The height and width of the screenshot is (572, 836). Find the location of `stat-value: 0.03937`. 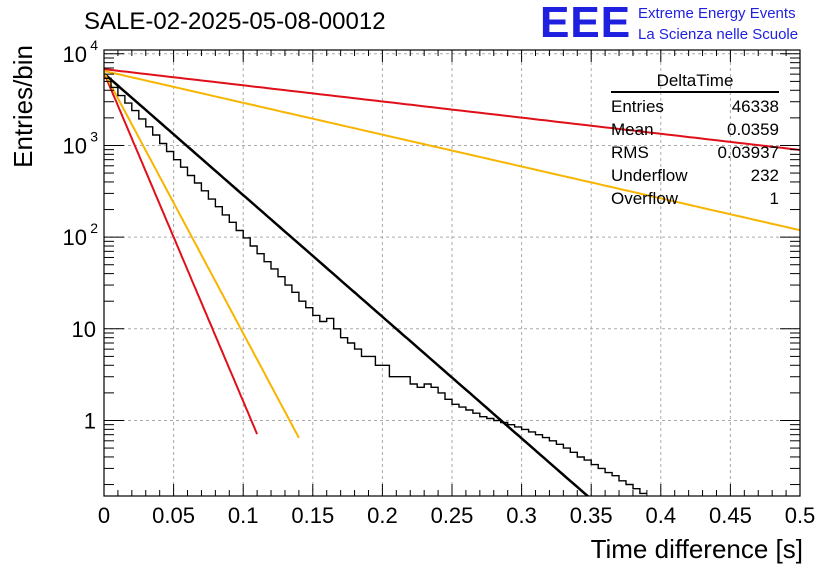

stat-value: 0.03937 is located at coordinates (748, 152).